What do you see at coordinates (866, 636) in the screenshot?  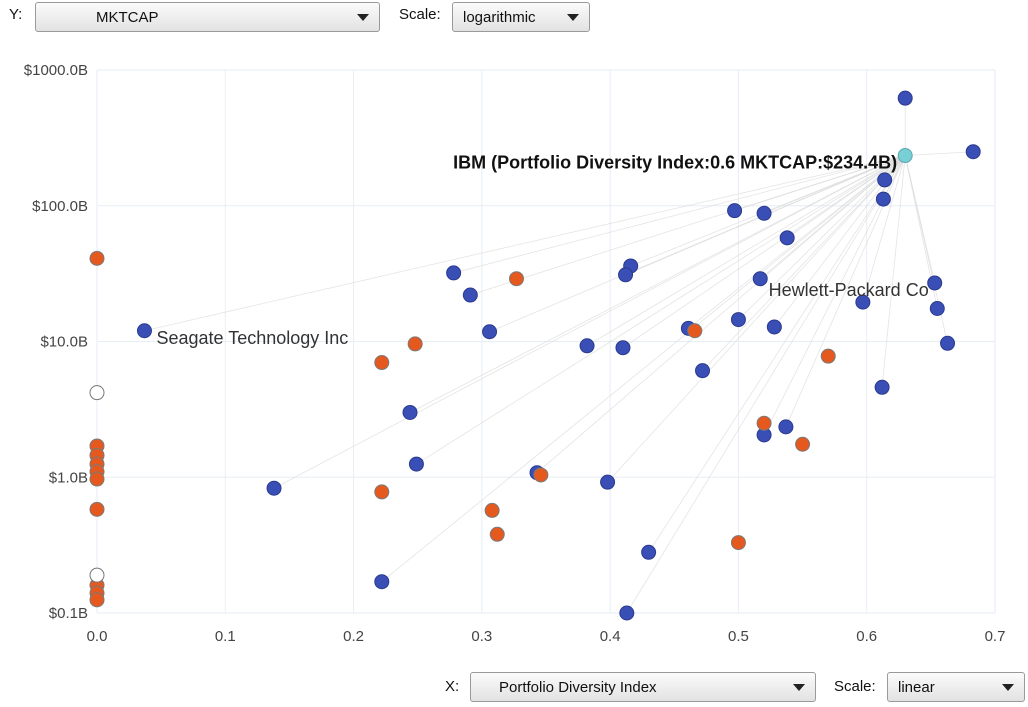 I see `x-tick-label: 0.6` at bounding box center [866, 636].